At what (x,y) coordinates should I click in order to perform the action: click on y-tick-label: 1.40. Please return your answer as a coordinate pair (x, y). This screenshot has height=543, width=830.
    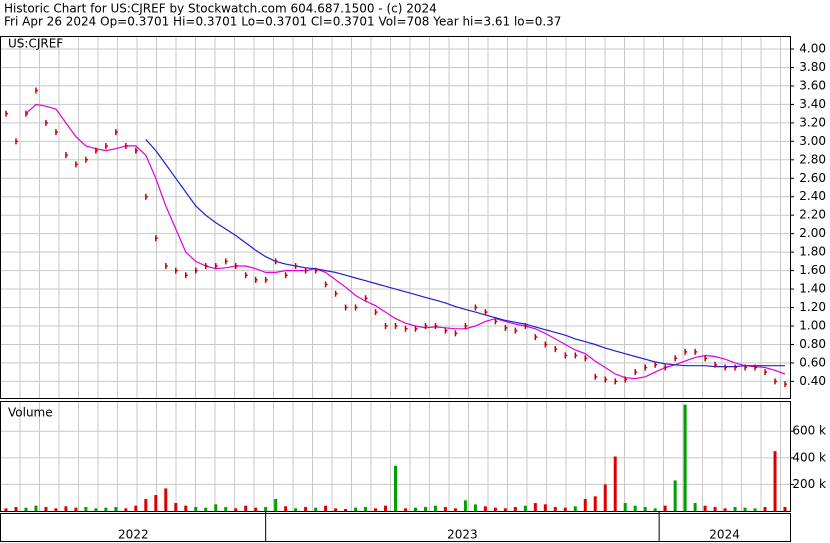
    Looking at the image, I should click on (812, 289).